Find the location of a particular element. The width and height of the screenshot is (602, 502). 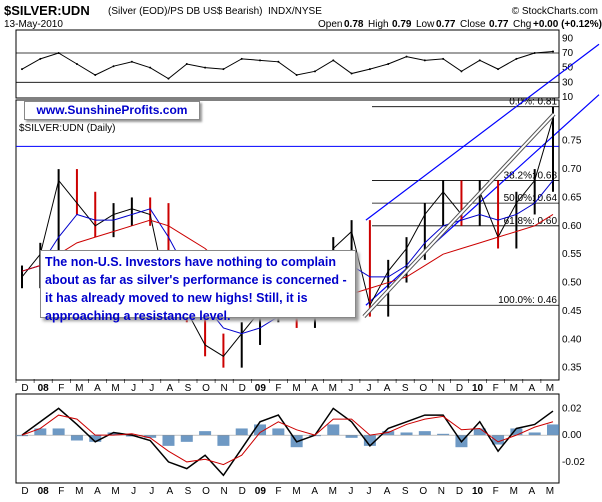

rsi-tick-label: 70 is located at coordinates (568, 53).